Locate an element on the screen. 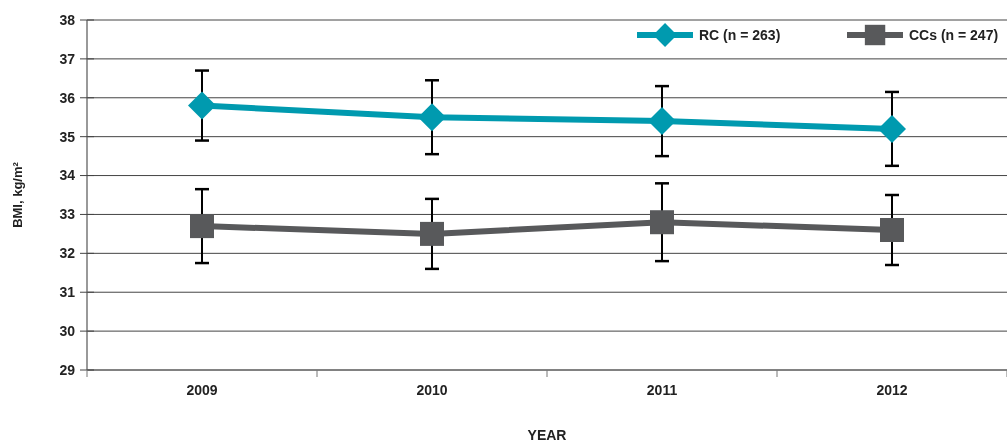 Image resolution: width=1007 pixels, height=445 pixels. y-tick-label: 38 is located at coordinates (67, 19).